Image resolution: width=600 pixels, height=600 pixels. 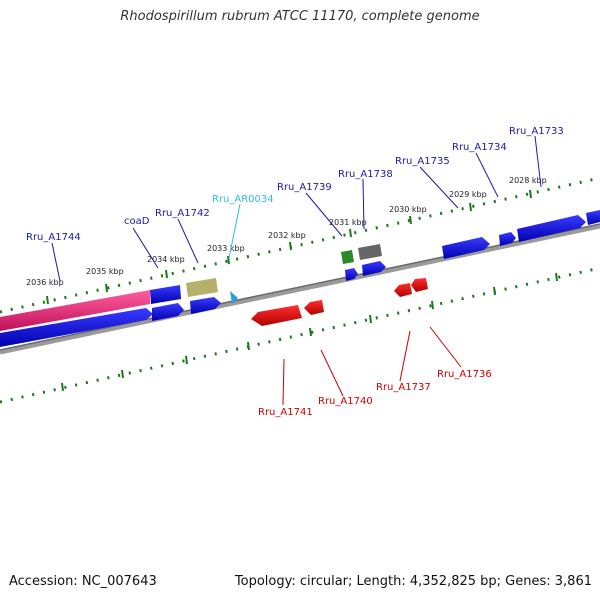 What do you see at coordinates (53, 237) in the screenshot?
I see `gene-label: Rru_A1744` at bounding box center [53, 237].